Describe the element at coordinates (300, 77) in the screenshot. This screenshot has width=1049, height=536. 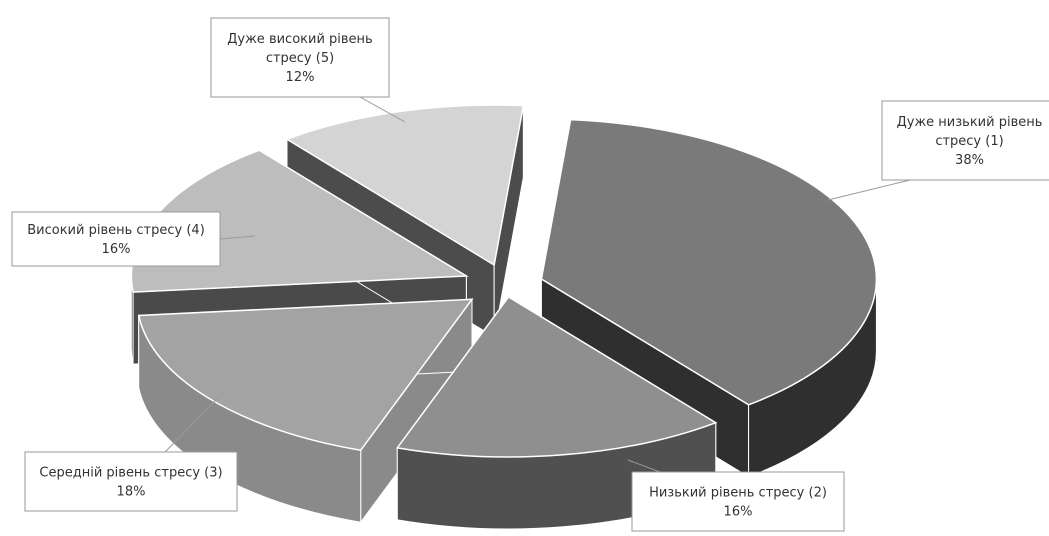
I see `data-label-value-5: 12%` at that location.